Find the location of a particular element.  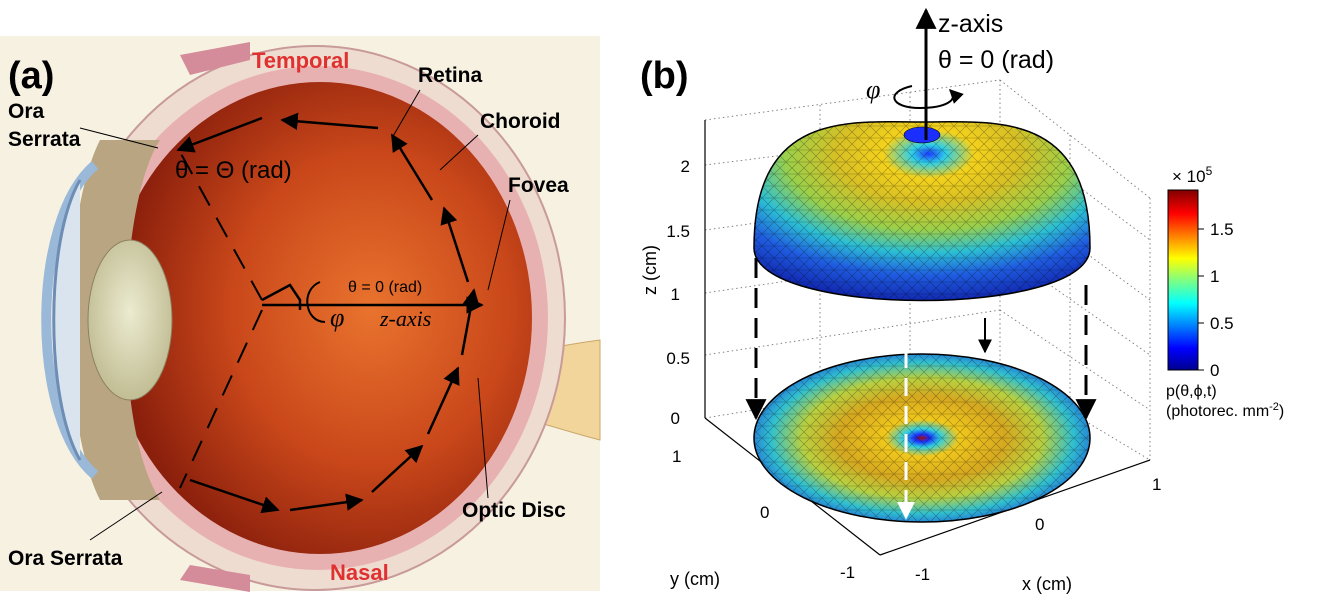

flattened-disc is located at coordinates (922, 438).